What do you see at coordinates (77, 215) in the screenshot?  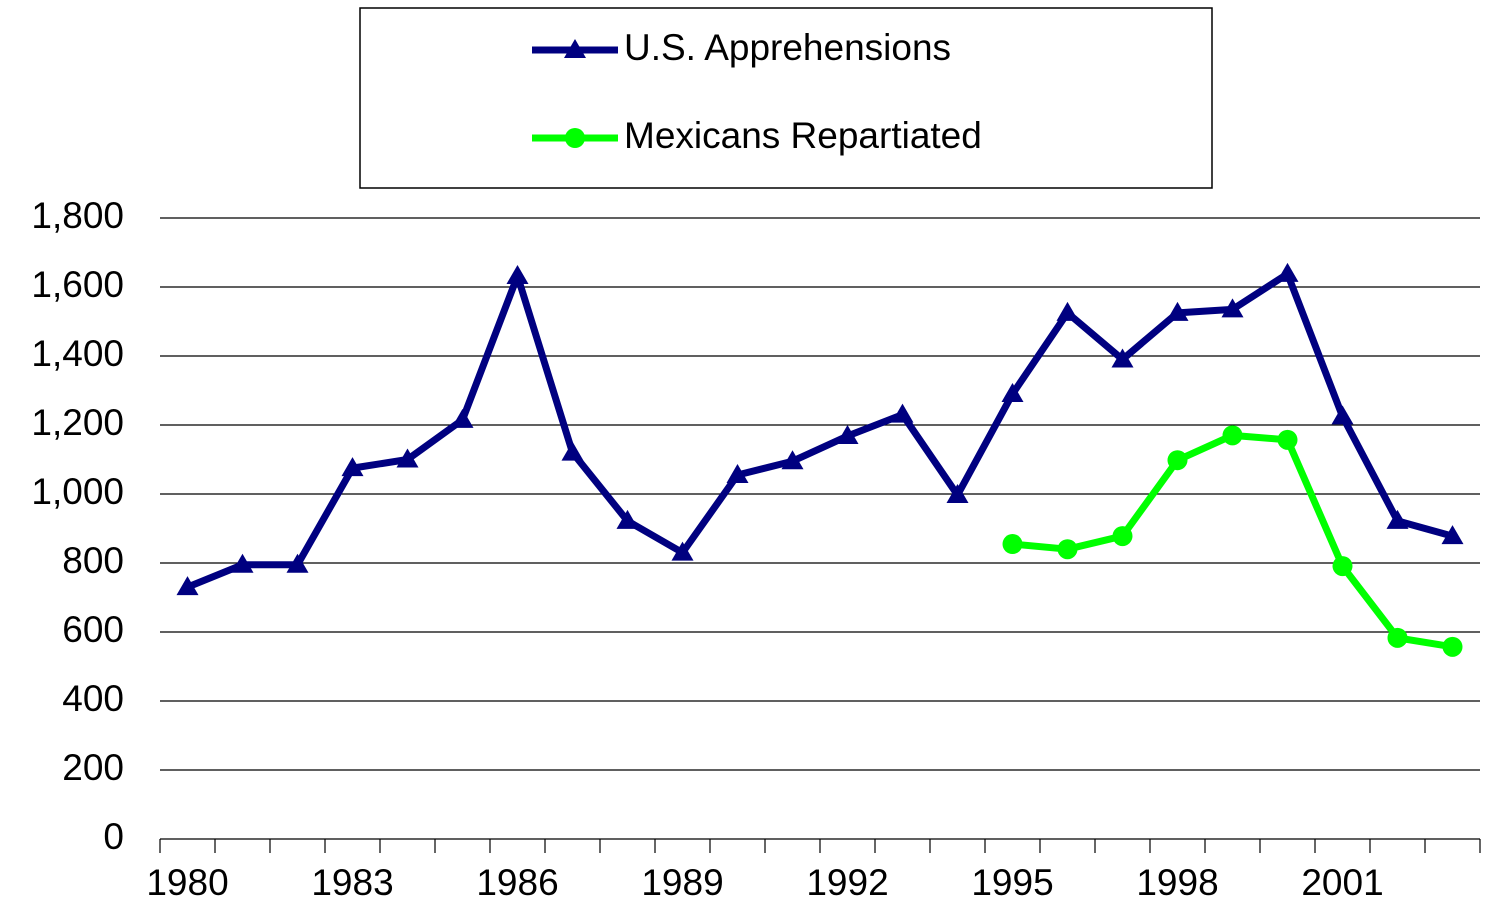 I see `y-tick-label: 1,800` at bounding box center [77, 215].